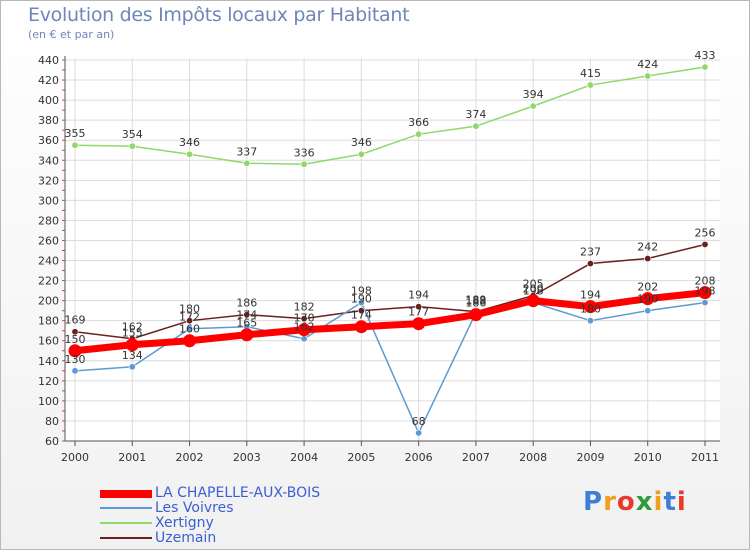  Describe the element at coordinates (48, 200) in the screenshot. I see `y-tick-label: 300` at that location.